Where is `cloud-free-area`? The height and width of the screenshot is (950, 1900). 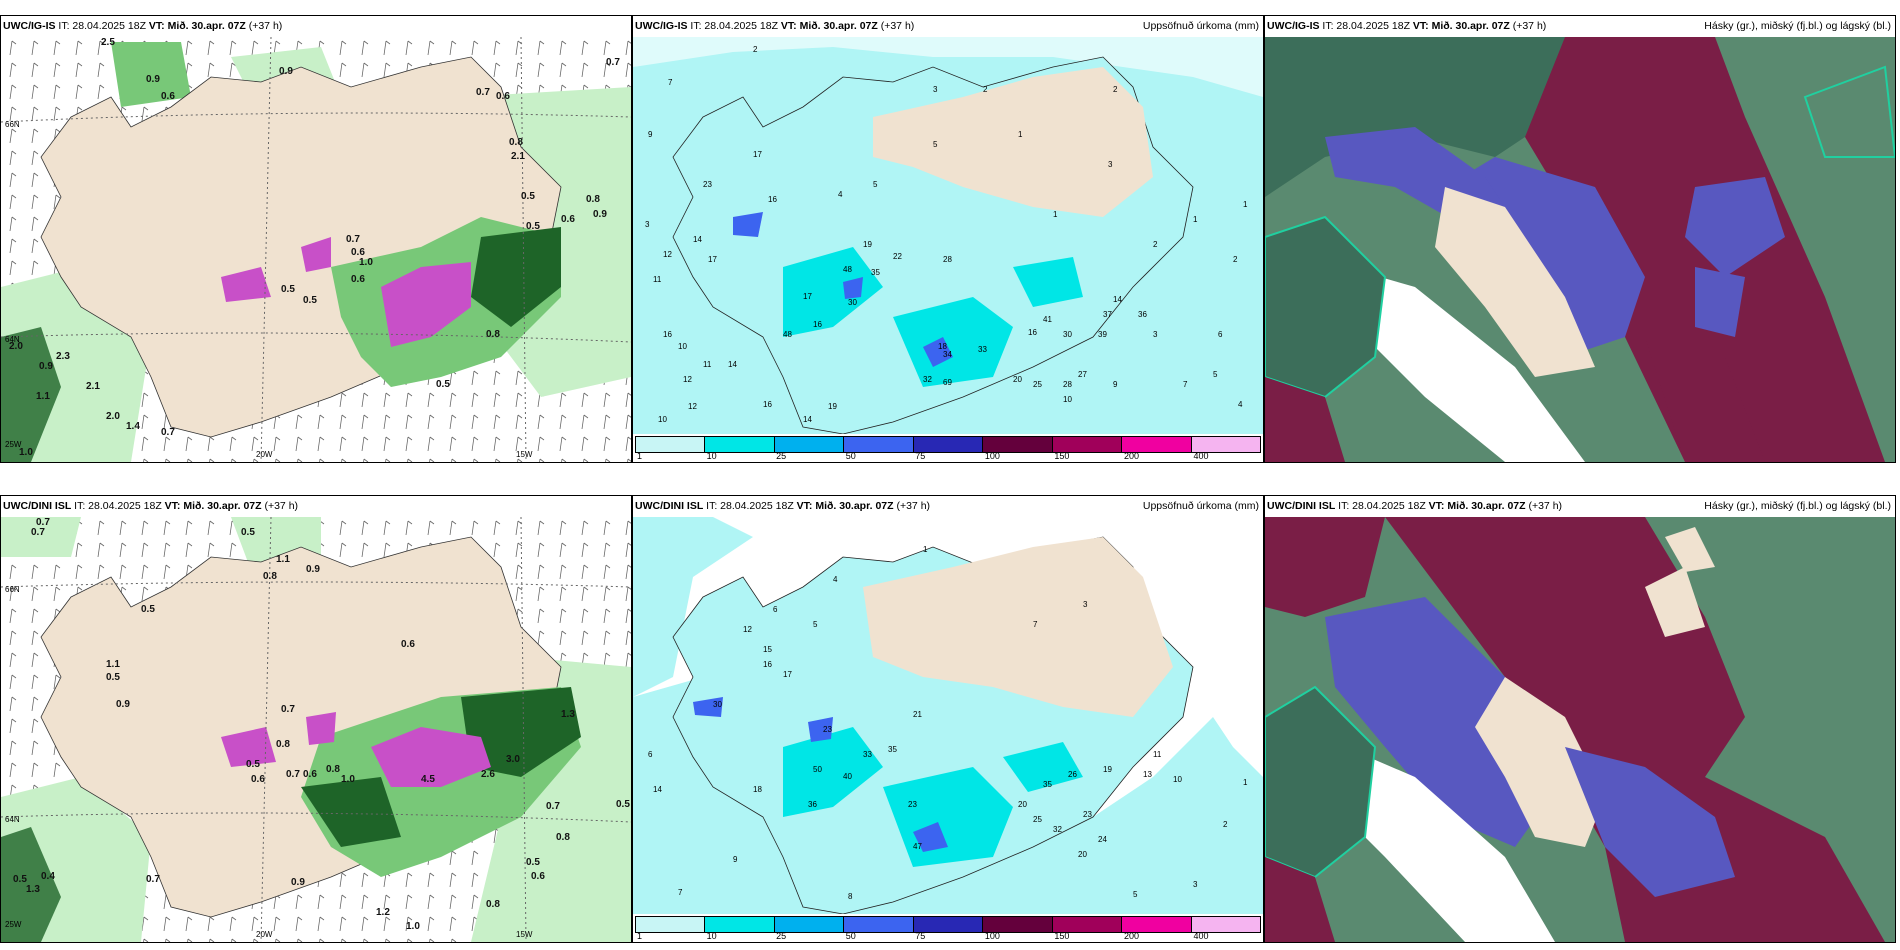 cloud-free-area is located at coordinates (1465, 364).